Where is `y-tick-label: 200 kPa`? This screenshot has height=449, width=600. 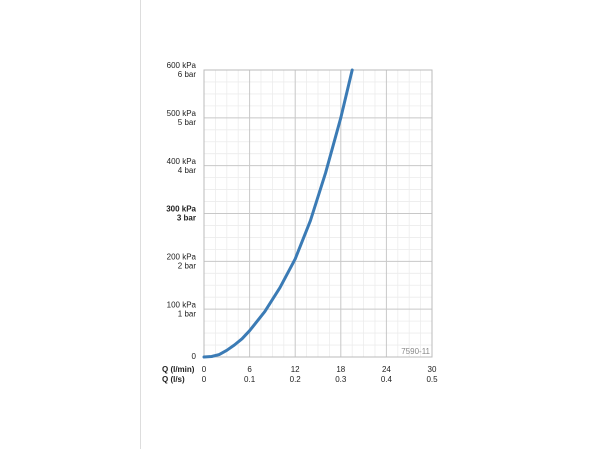
y-tick-label: 200 kPa is located at coordinates (182, 256).